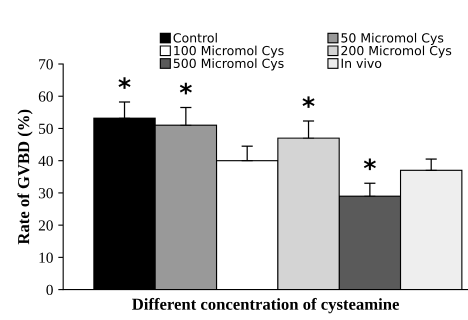 Image resolution: width=468 pixels, height=320 pixels. What do you see at coordinates (362, 63) in the screenshot?
I see `legend-label: In vivo` at bounding box center [362, 63].